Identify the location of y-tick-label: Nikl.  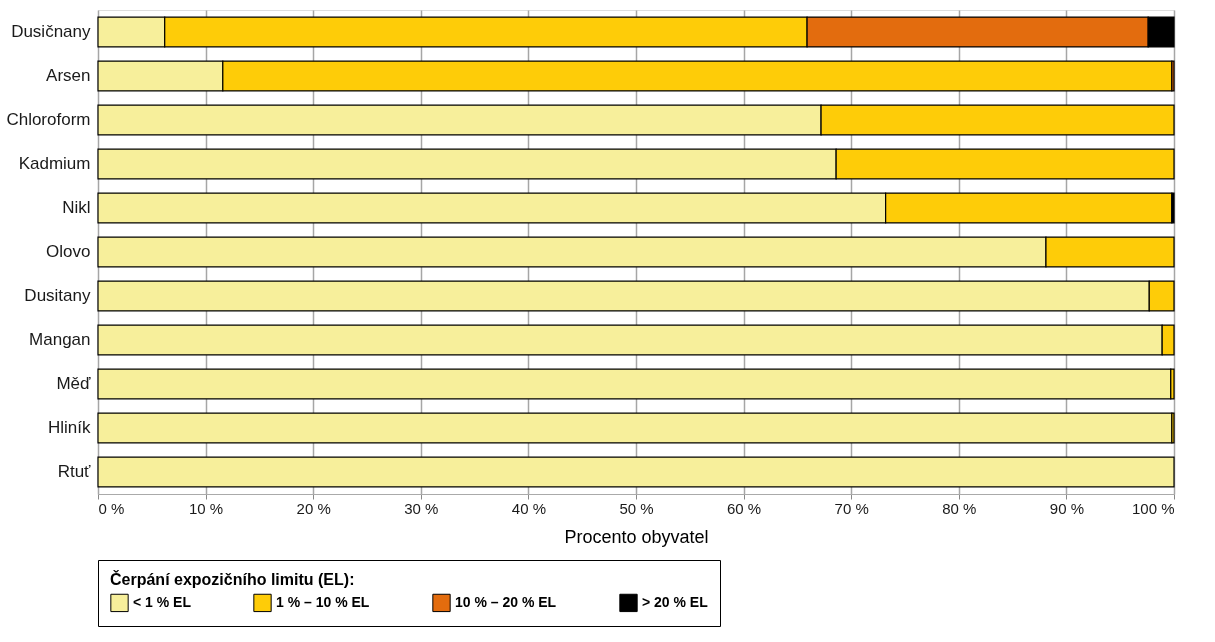
(76, 207).